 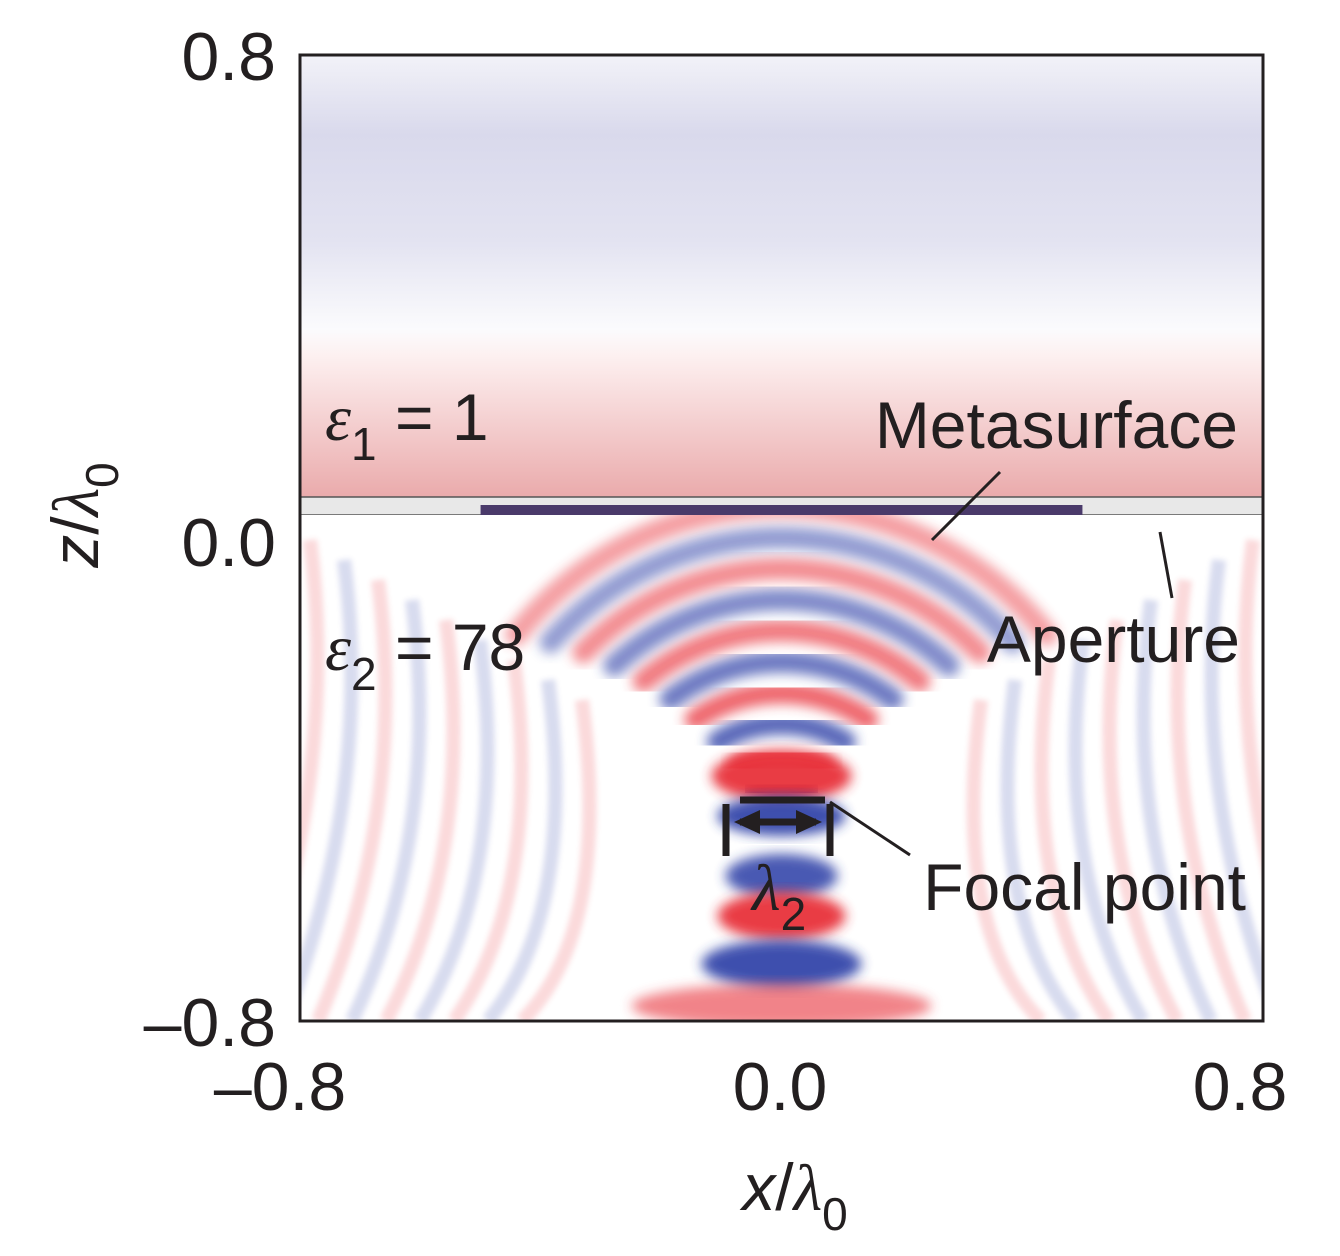 What do you see at coordinates (1084, 887) in the screenshot?
I see `focal-point-label: Focal point` at bounding box center [1084, 887].